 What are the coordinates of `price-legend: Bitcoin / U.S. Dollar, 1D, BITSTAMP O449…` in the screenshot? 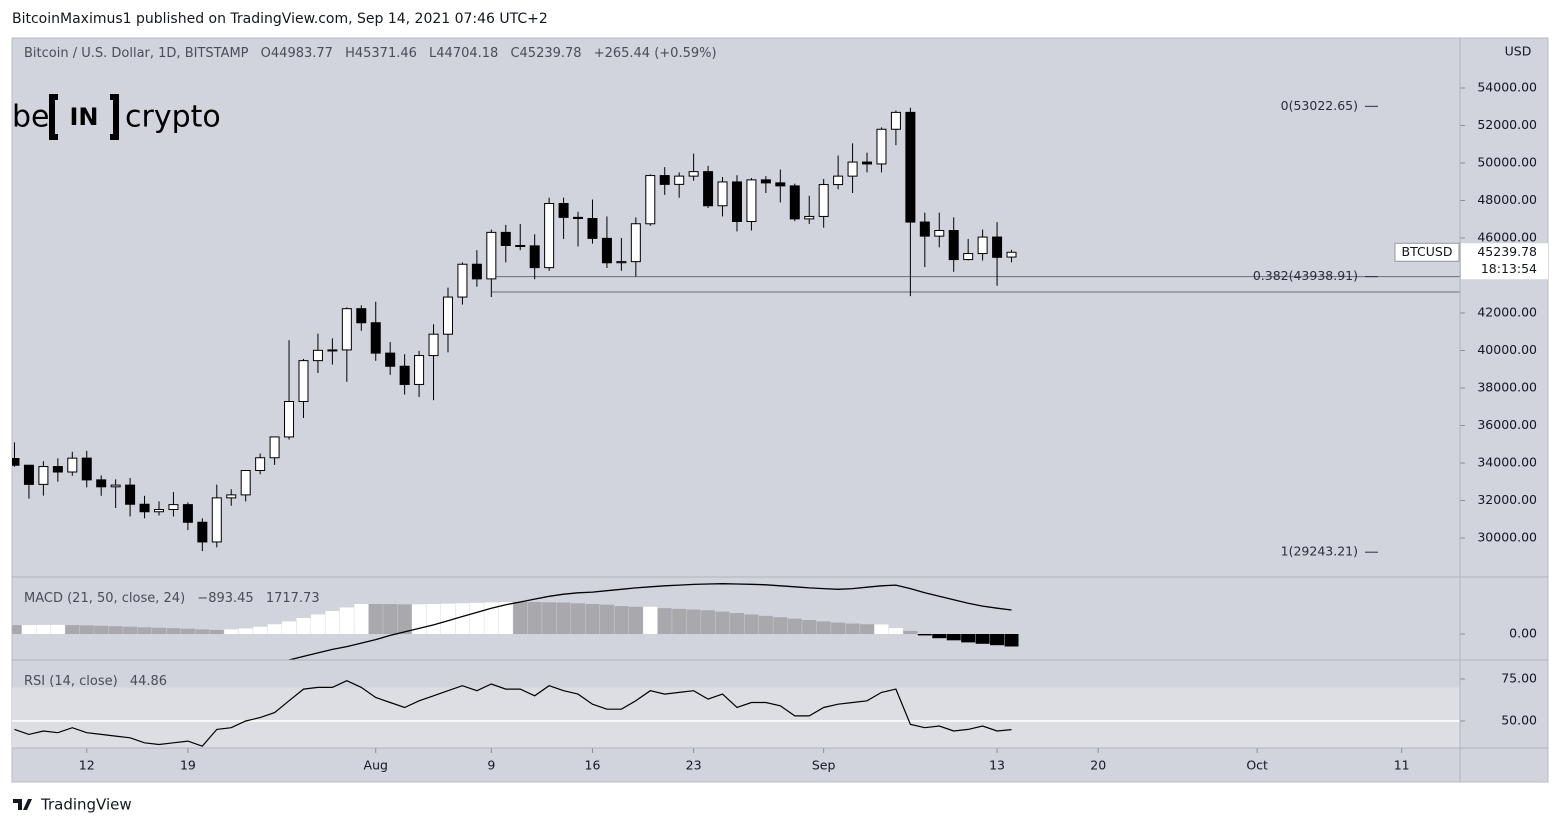 It's located at (370, 53).